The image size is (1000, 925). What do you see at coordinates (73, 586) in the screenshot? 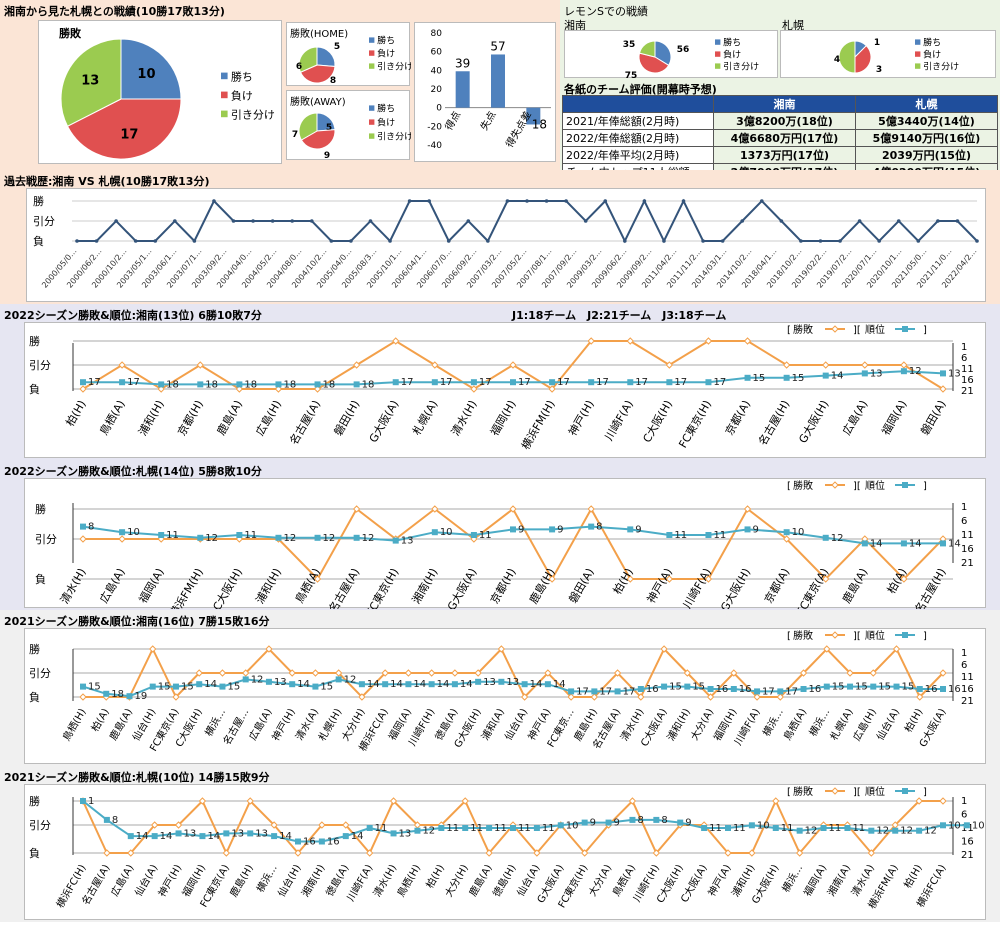
I see `x-tick-label: 清水(H)` at bounding box center [73, 586].